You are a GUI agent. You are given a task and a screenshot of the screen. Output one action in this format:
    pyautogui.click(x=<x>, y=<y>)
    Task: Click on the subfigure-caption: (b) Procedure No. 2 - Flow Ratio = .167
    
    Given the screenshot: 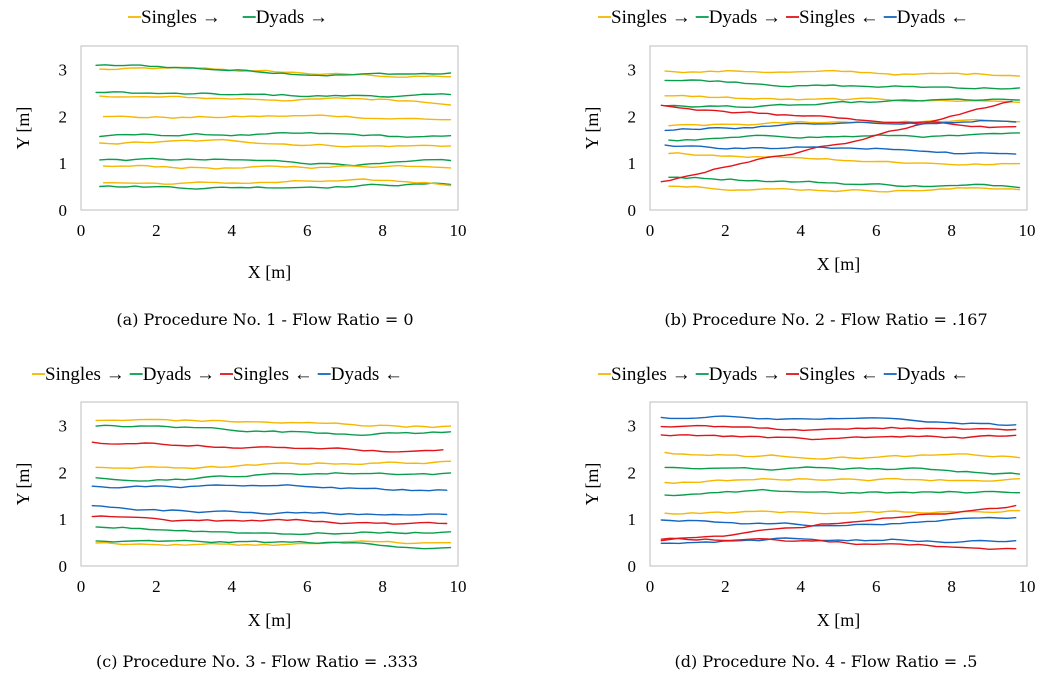 What is the action you would take?
    pyautogui.click(x=825, y=319)
    